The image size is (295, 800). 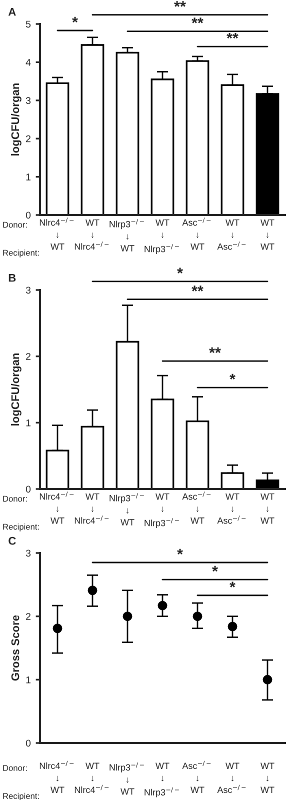 What do you see at coordinates (12, 12) in the screenshot?
I see `chart-title: A` at bounding box center [12, 12].